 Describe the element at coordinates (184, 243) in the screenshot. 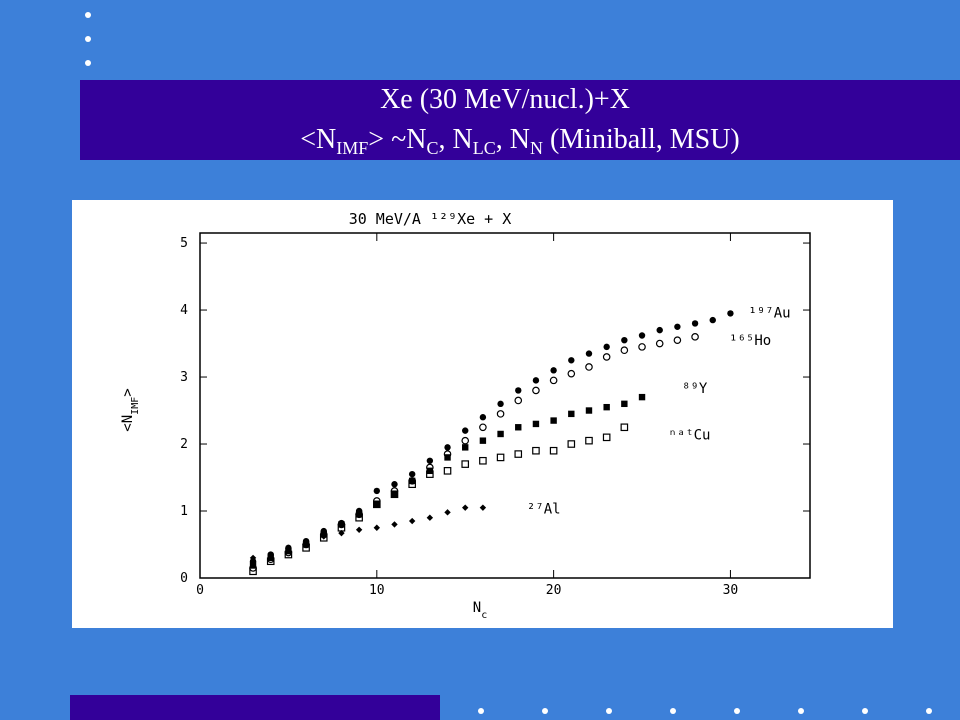

I see `y-tick-label: 5` at that location.